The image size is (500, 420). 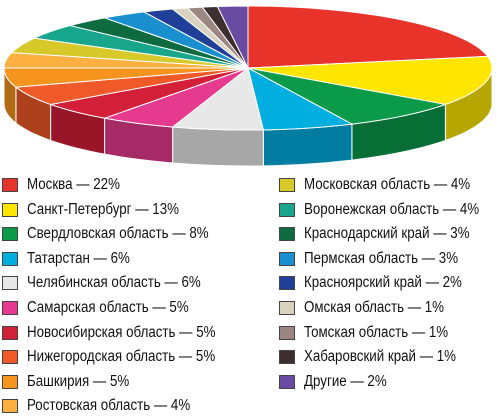 I want to click on legend-item: Свердловская область — 8%, so click(x=111, y=235).